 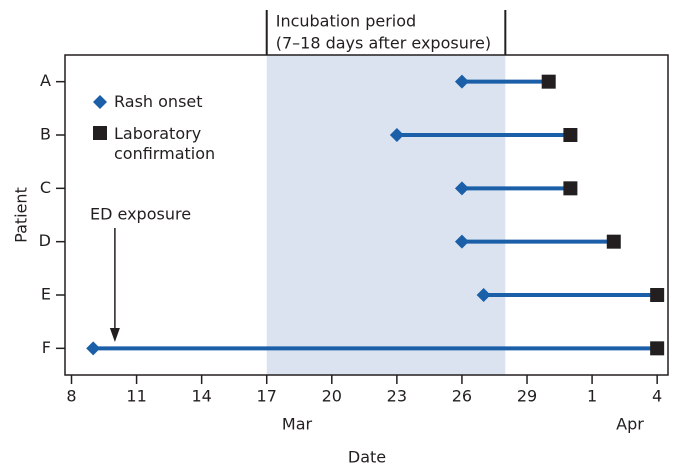 I want to click on x-tick-label: 8, so click(x=71, y=396).